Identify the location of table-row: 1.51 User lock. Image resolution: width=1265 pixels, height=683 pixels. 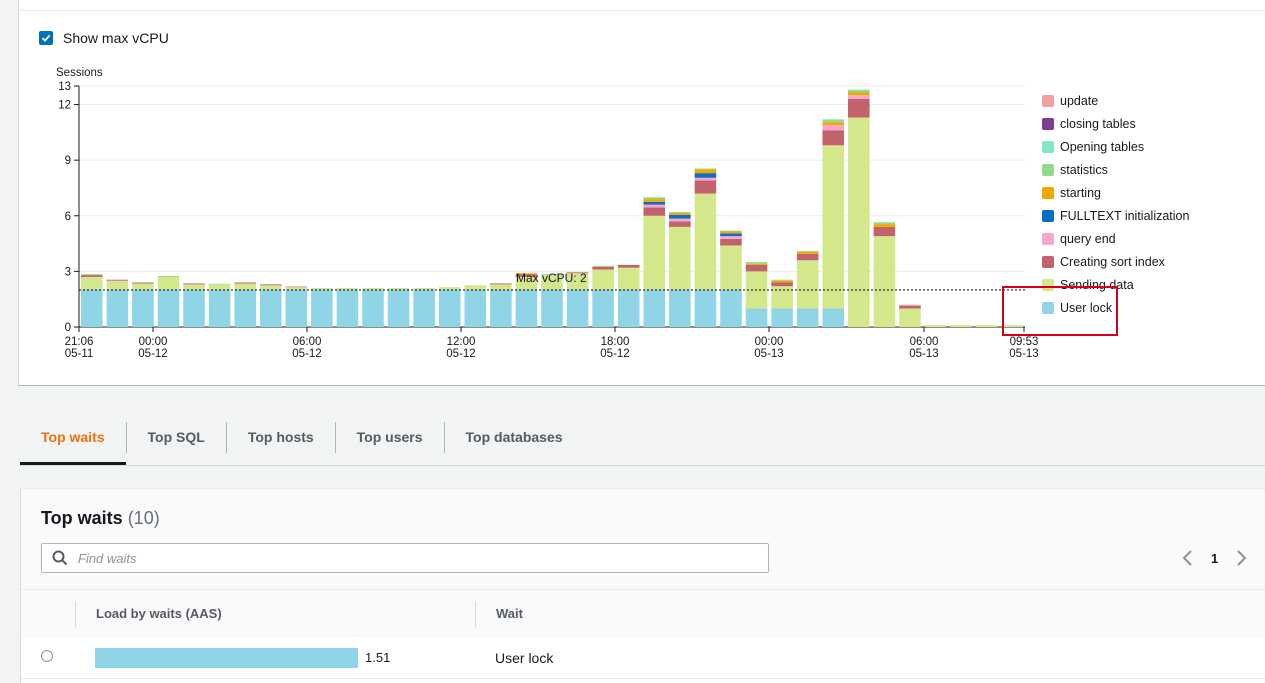
(643, 658).